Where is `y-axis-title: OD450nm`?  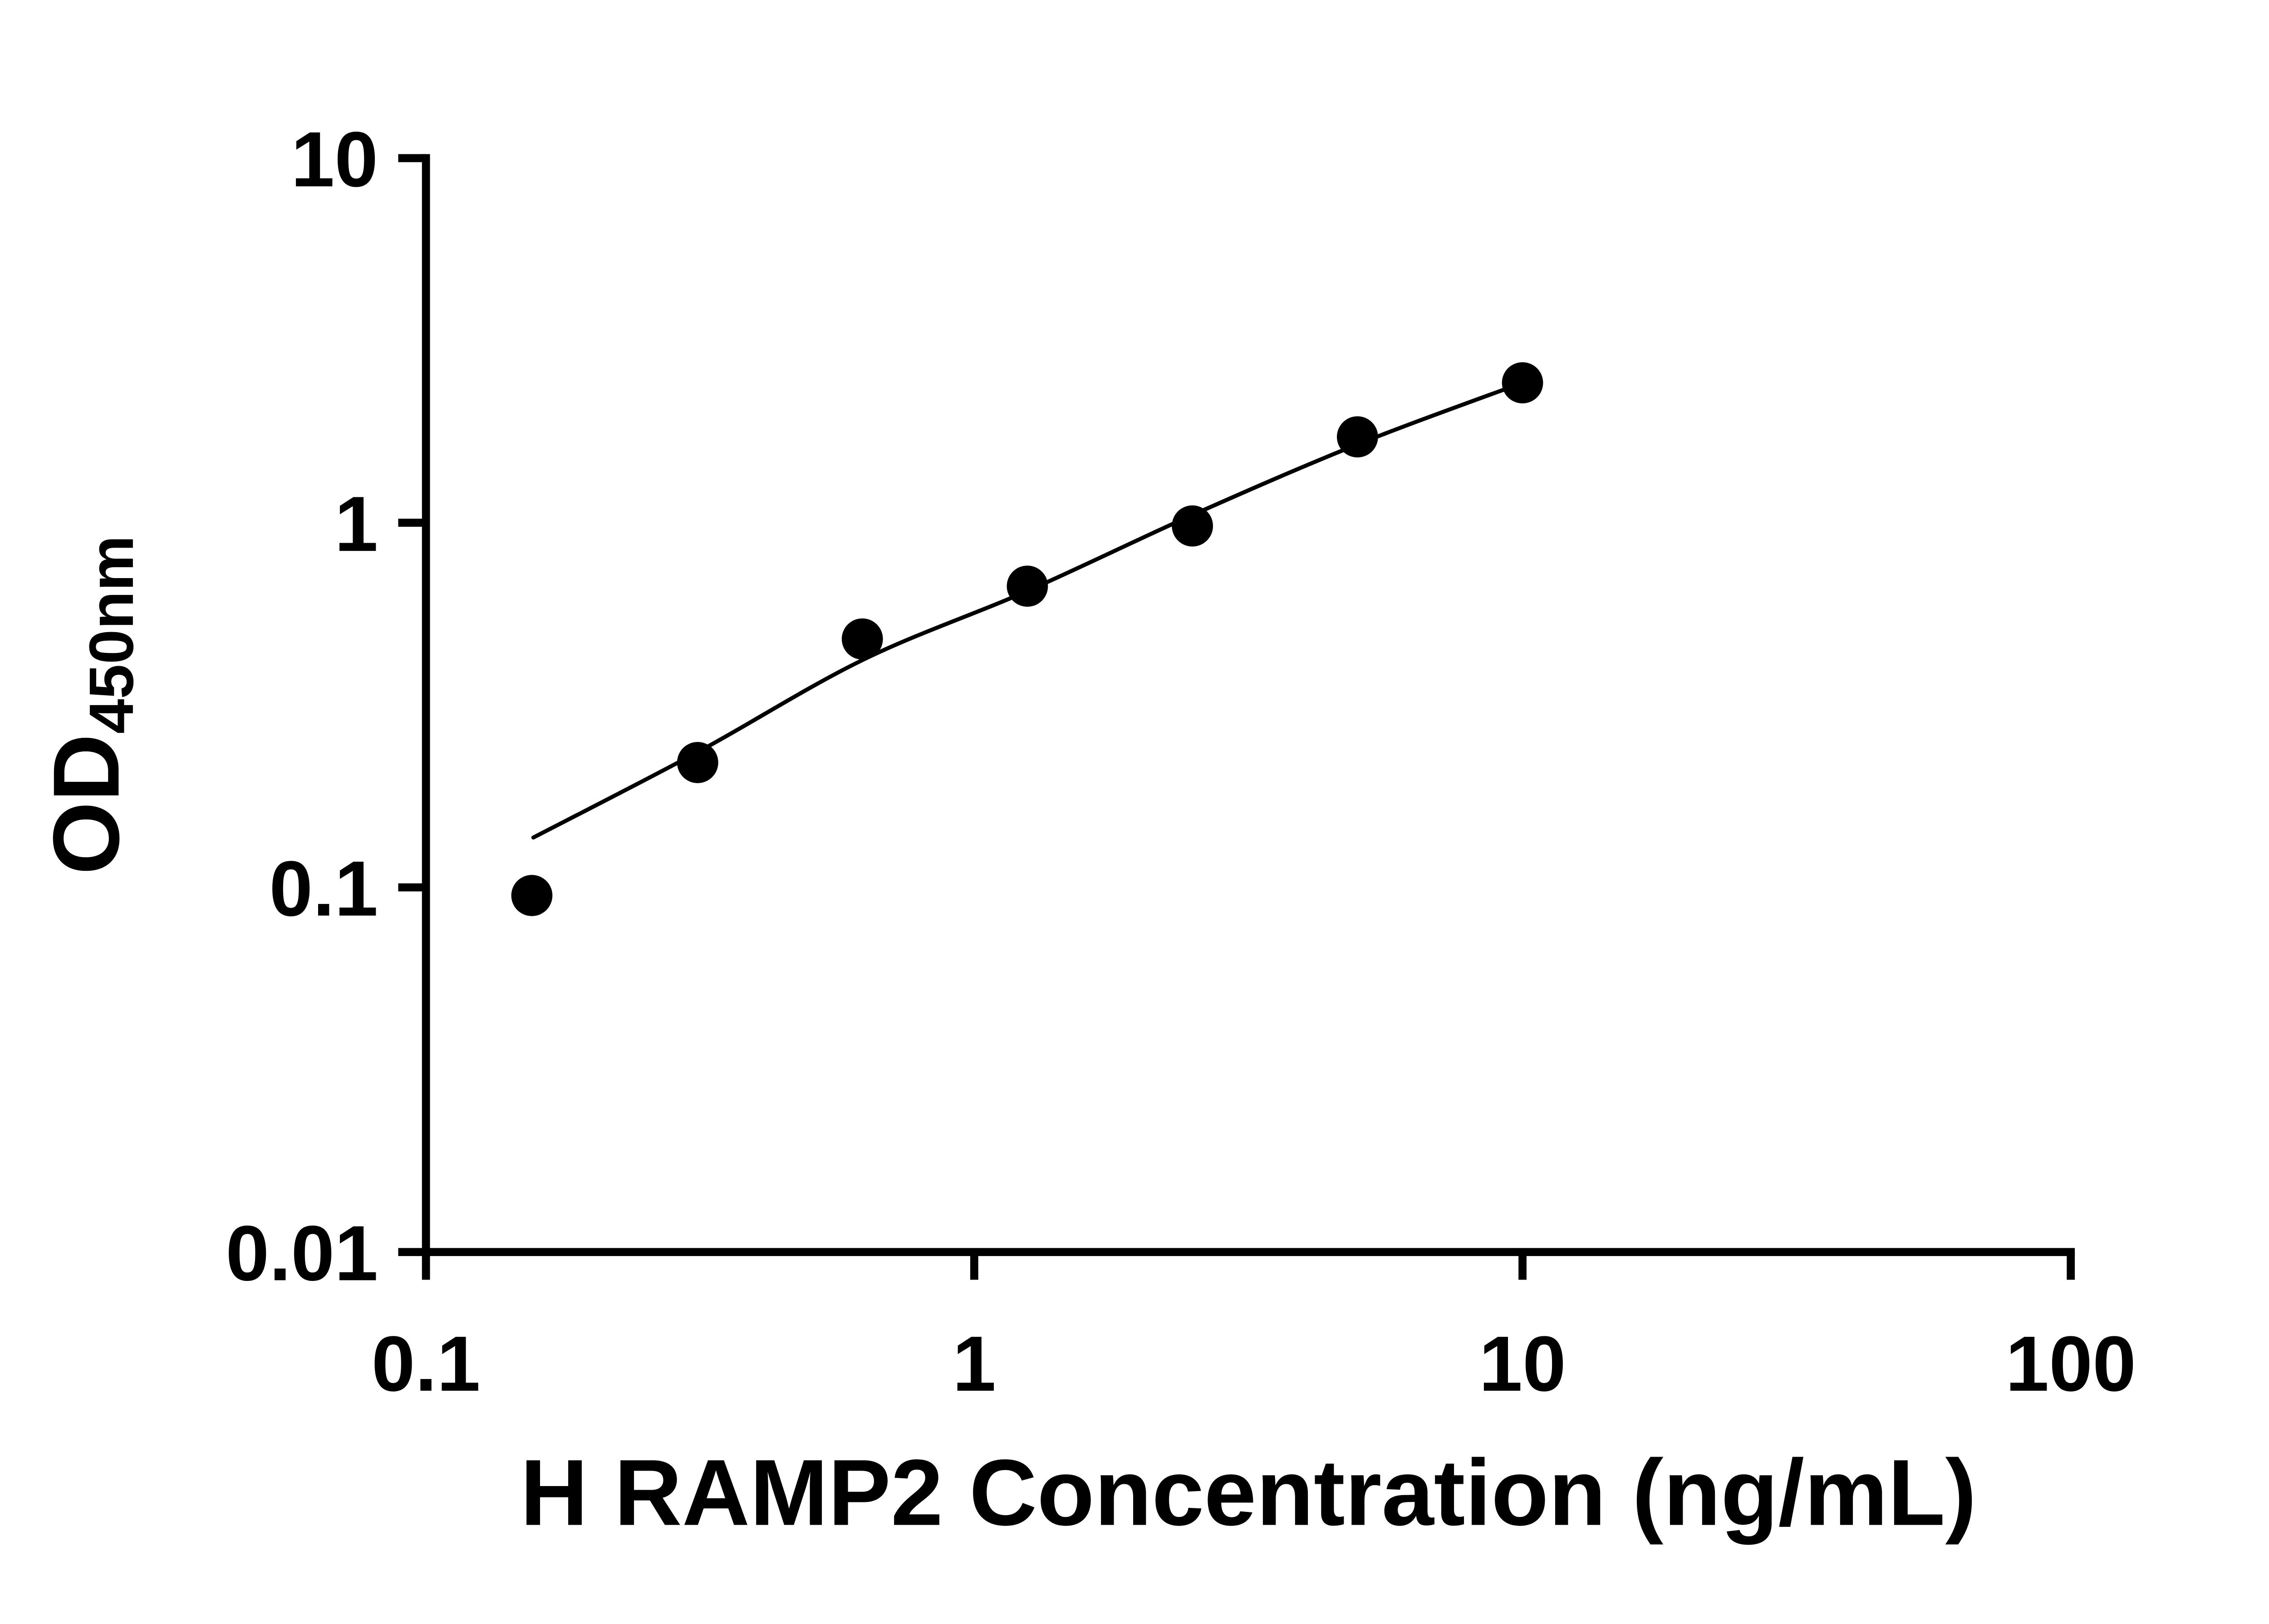
y-axis-title: OD450nm is located at coordinates (90, 705).